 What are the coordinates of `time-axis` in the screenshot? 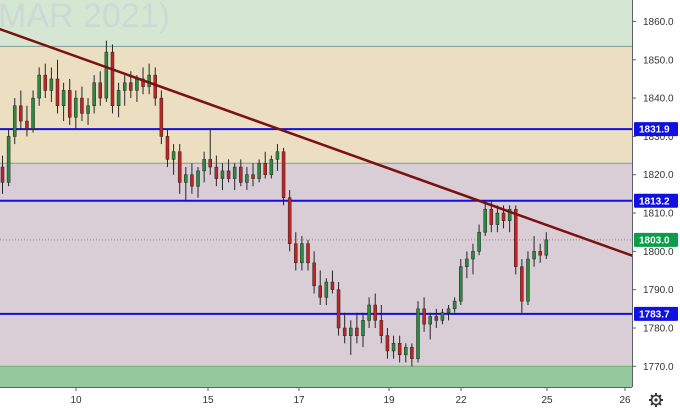 It's located at (340, 400).